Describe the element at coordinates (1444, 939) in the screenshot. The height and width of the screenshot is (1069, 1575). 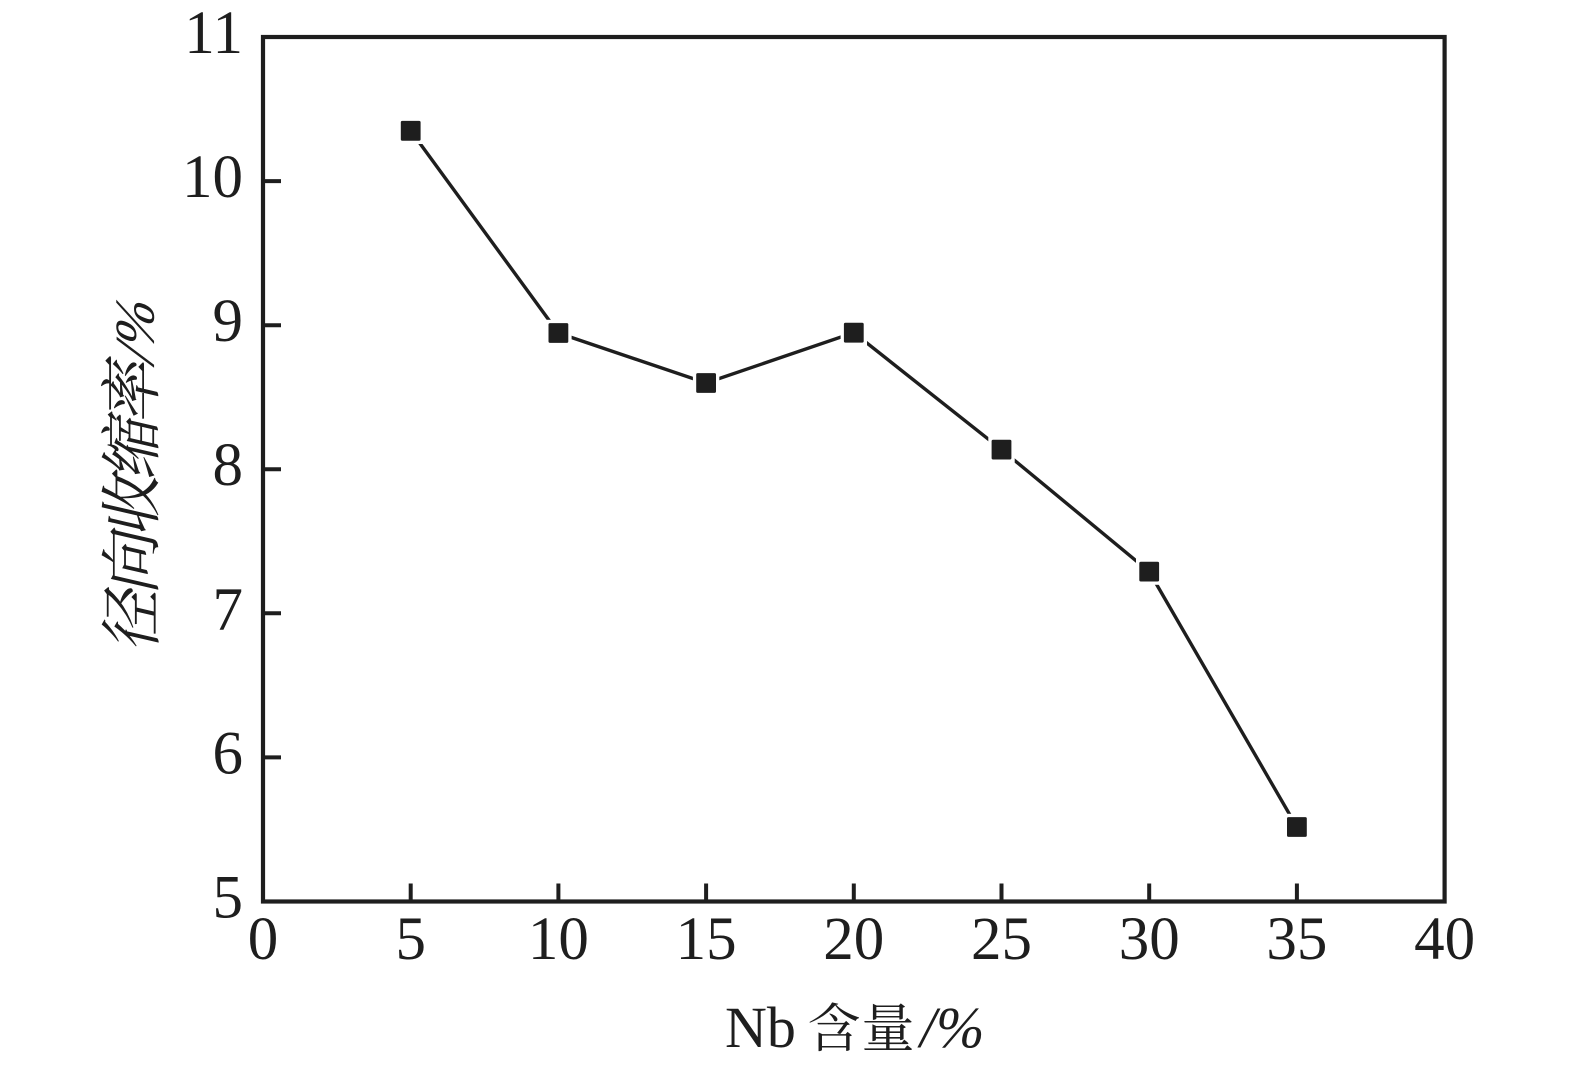
I see `svg-text: 40` at that location.